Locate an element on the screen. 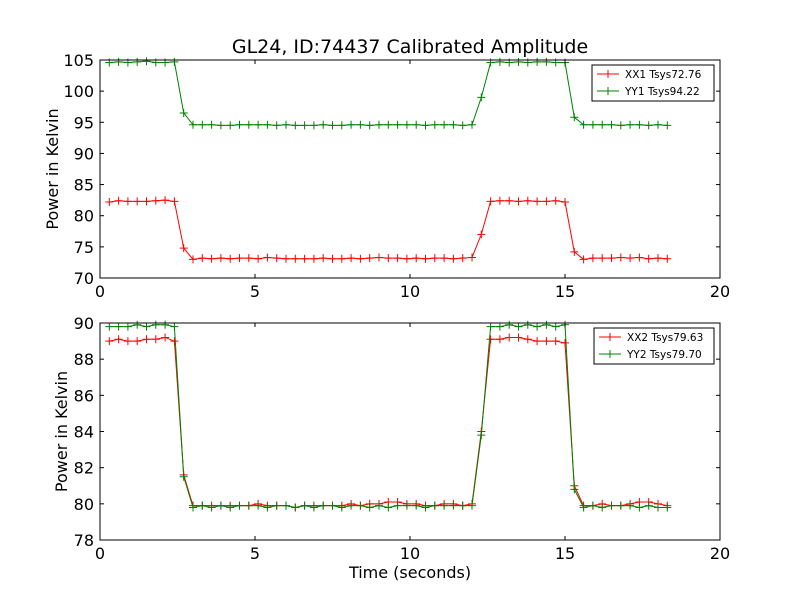 The height and width of the screenshot is (600, 800). y-tick-label: 75 is located at coordinates (84, 247).